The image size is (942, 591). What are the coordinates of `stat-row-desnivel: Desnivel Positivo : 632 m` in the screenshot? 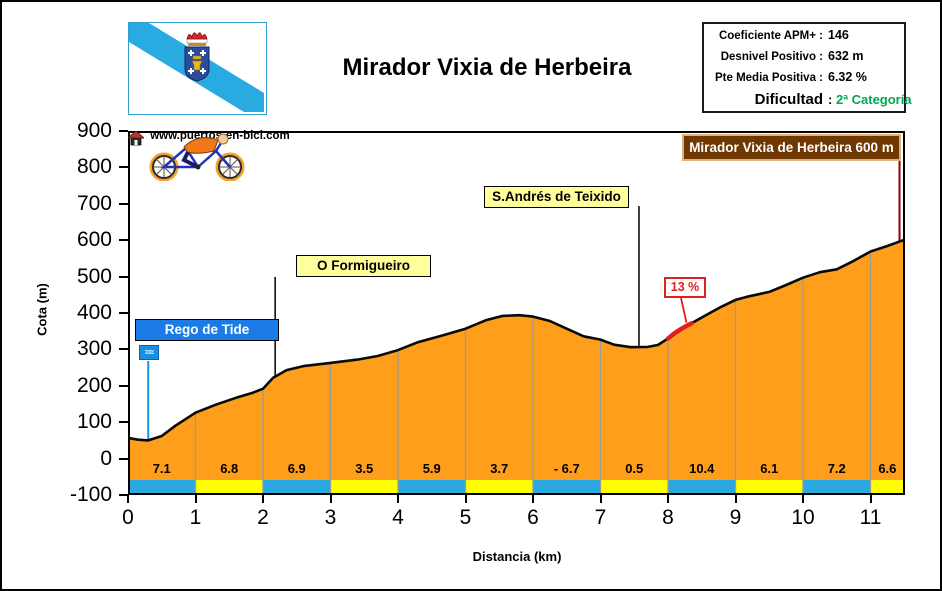 It's located at (803, 56).